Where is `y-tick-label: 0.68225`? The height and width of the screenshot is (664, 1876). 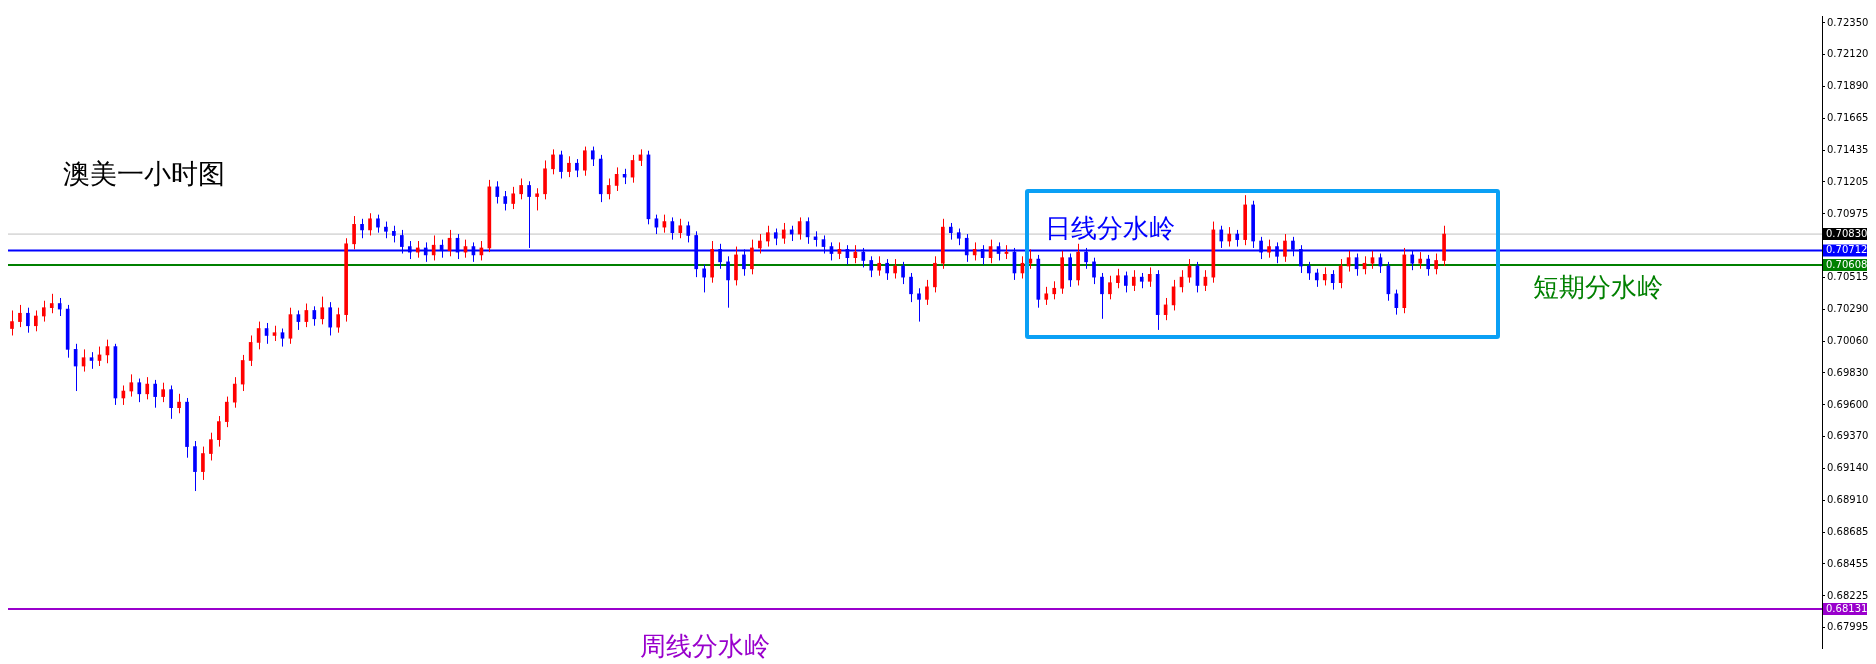
y-tick-label: 0.68225 is located at coordinates (1848, 595).